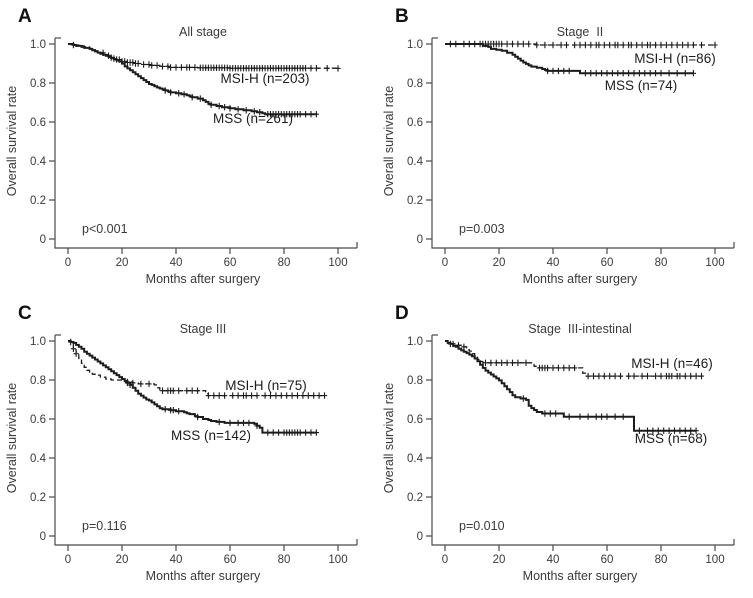 The image size is (753, 598). Describe the element at coordinates (579, 360) in the screenshot. I see `panel-d-msi-h-series: MSI-H (n=46)` at that location.